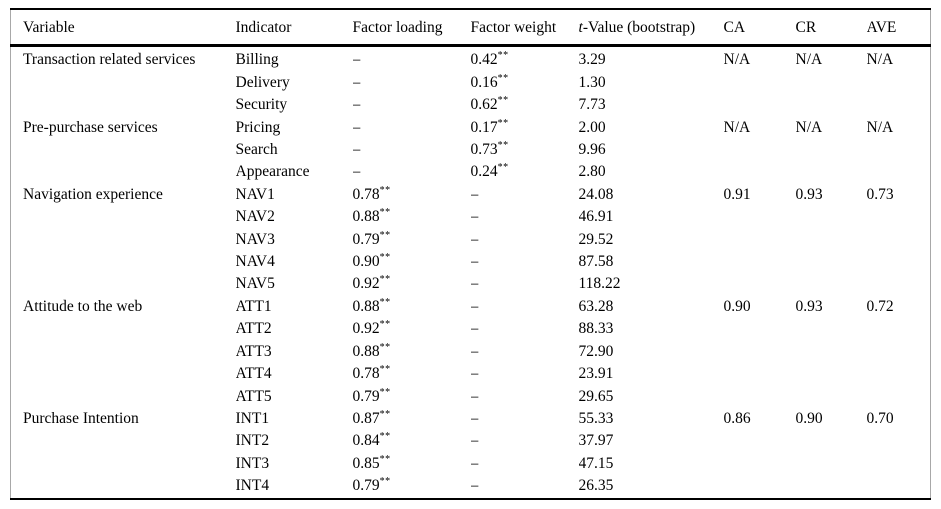 This screenshot has height=509, width=941. I want to click on indicator-cell: NAV3, so click(255, 239).